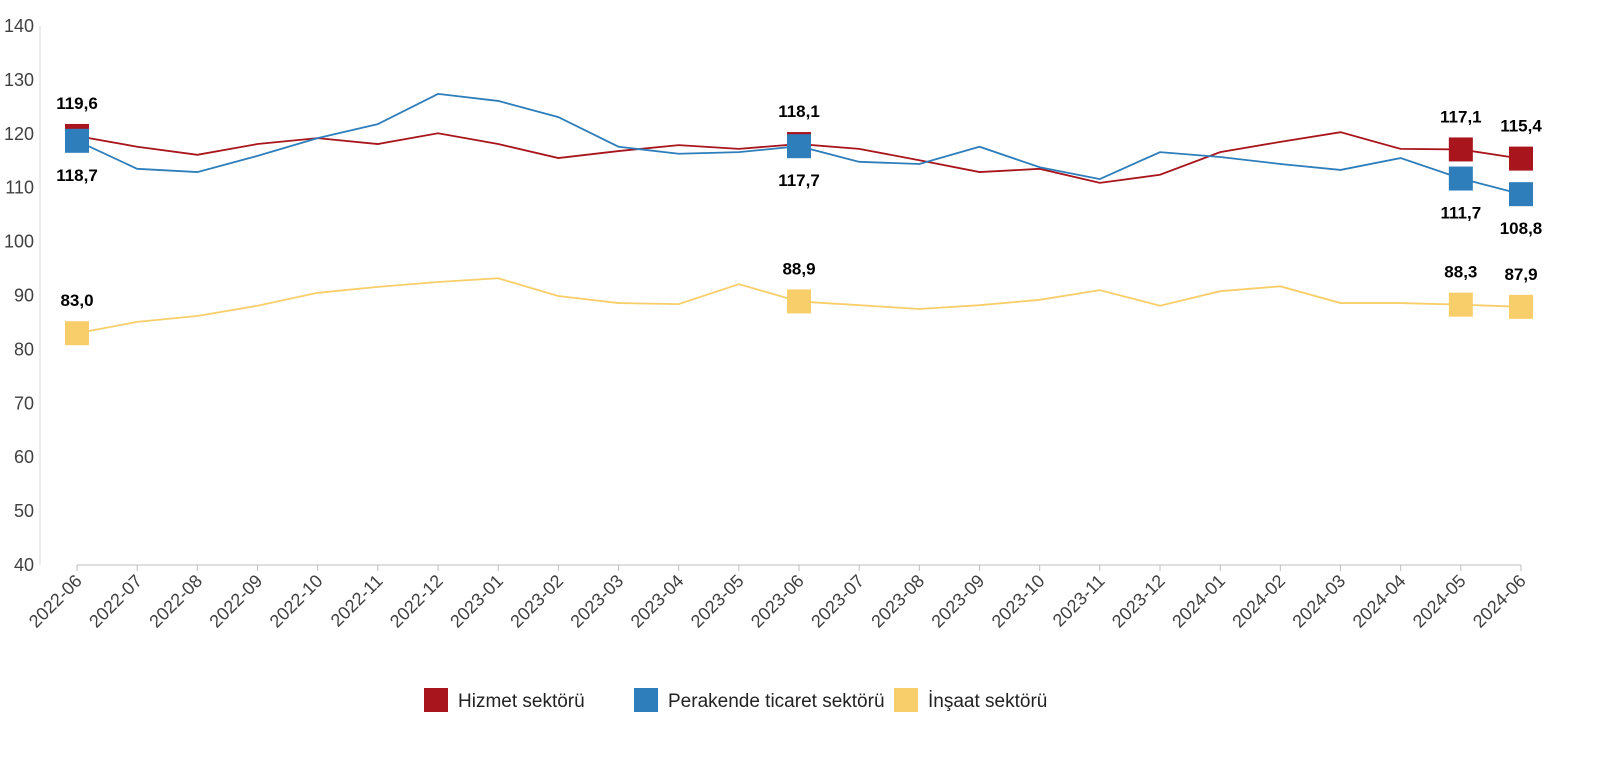 This screenshot has width=1608, height=769. Describe the element at coordinates (987, 701) in the screenshot. I see `legend-label: İnşaat sektörü` at that location.